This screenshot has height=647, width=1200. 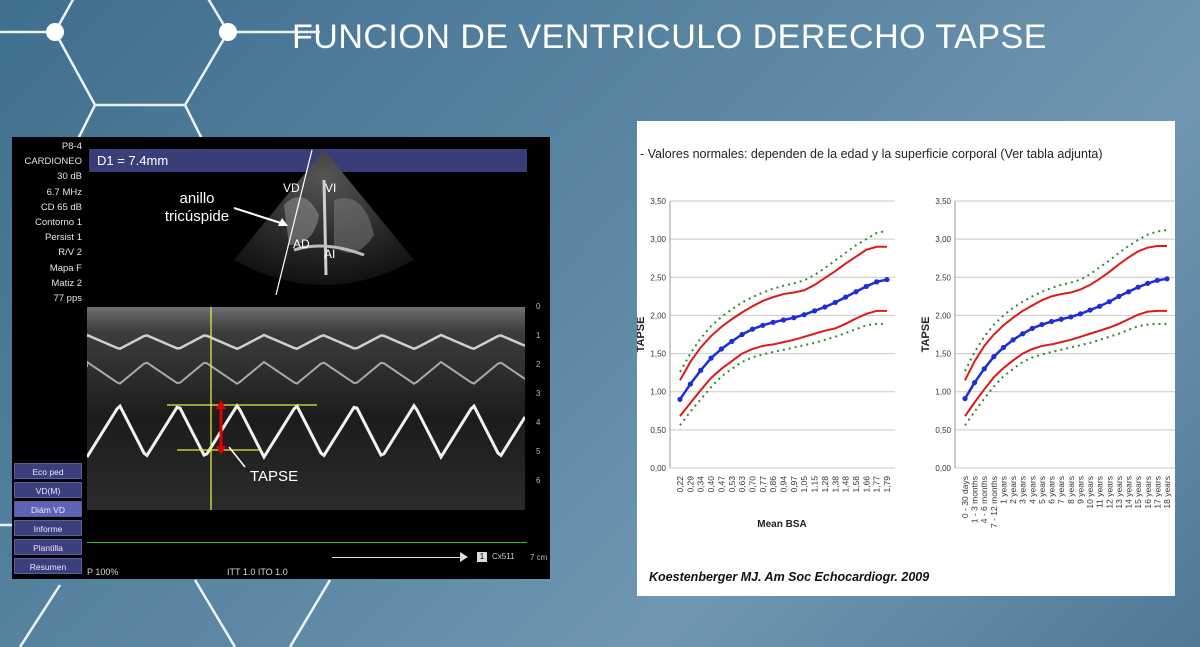 What do you see at coordinates (69, 177) in the screenshot?
I see `ultrasound-param: 30 dB` at bounding box center [69, 177].